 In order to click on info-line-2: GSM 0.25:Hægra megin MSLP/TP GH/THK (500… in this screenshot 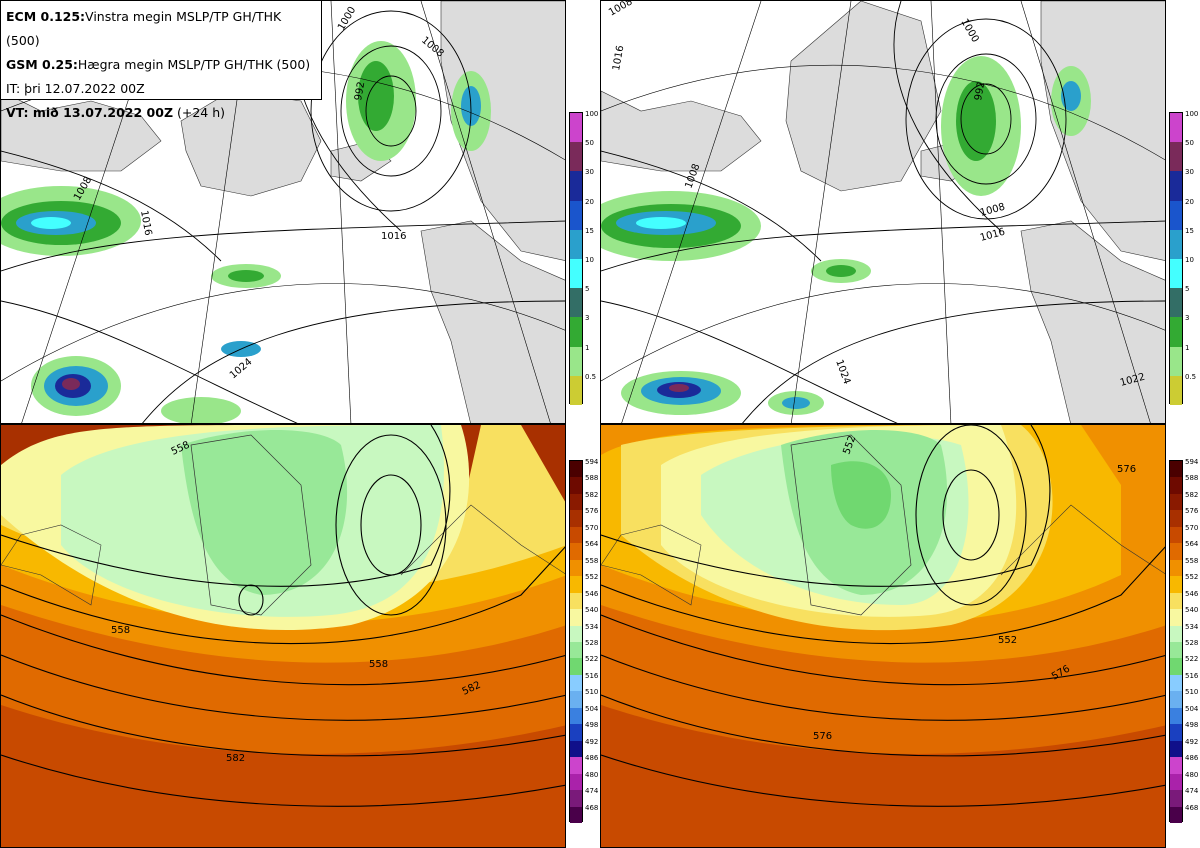, I will do `click(161, 65)`.